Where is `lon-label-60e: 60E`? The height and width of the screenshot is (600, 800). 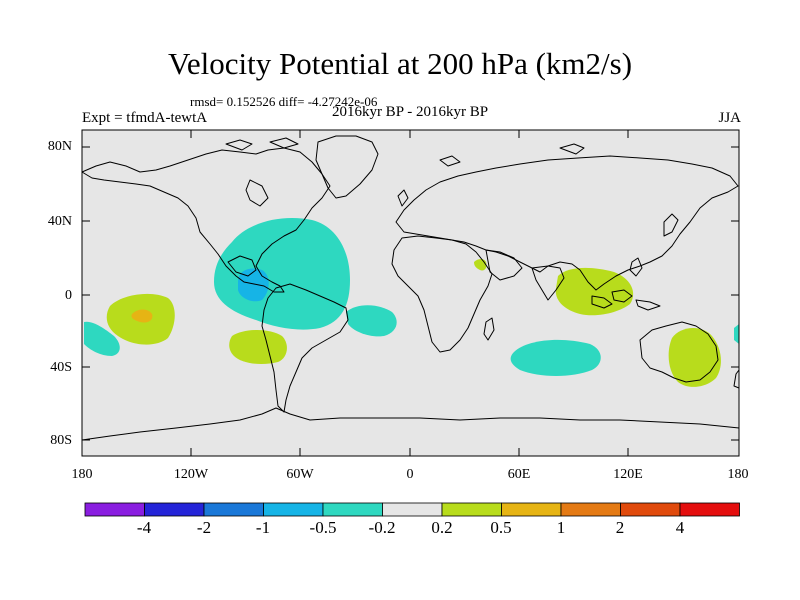
lon-label-60e: 60E is located at coordinates (519, 474).